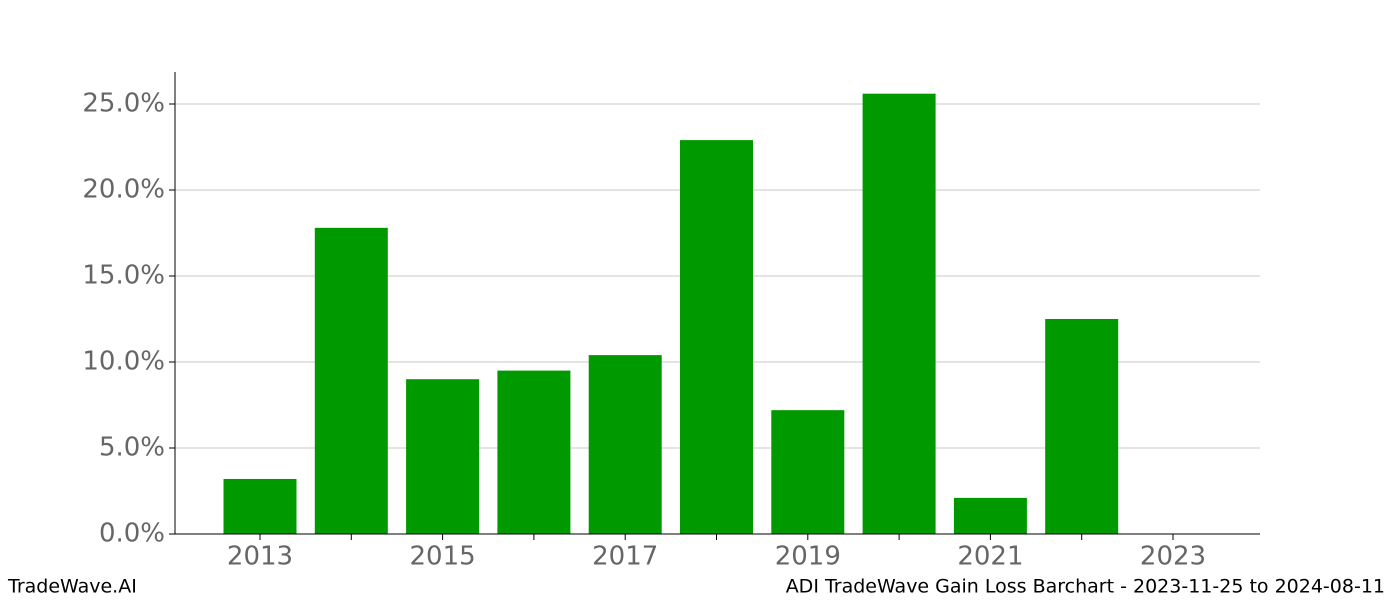  What do you see at coordinates (123, 275) in the screenshot?
I see `y-tick-label: 15.0%` at bounding box center [123, 275].